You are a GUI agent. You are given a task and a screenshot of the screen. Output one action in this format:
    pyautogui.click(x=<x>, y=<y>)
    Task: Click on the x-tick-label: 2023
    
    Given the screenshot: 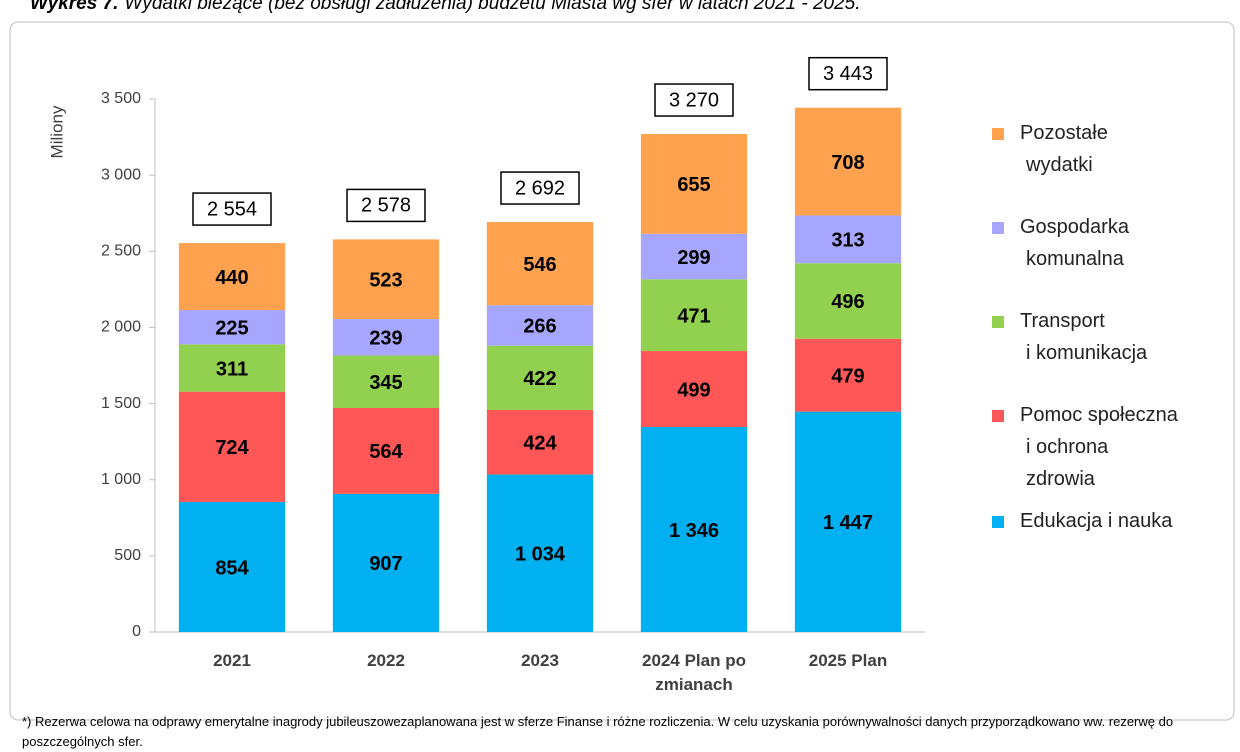 What is the action you would take?
    pyautogui.click(x=540, y=660)
    